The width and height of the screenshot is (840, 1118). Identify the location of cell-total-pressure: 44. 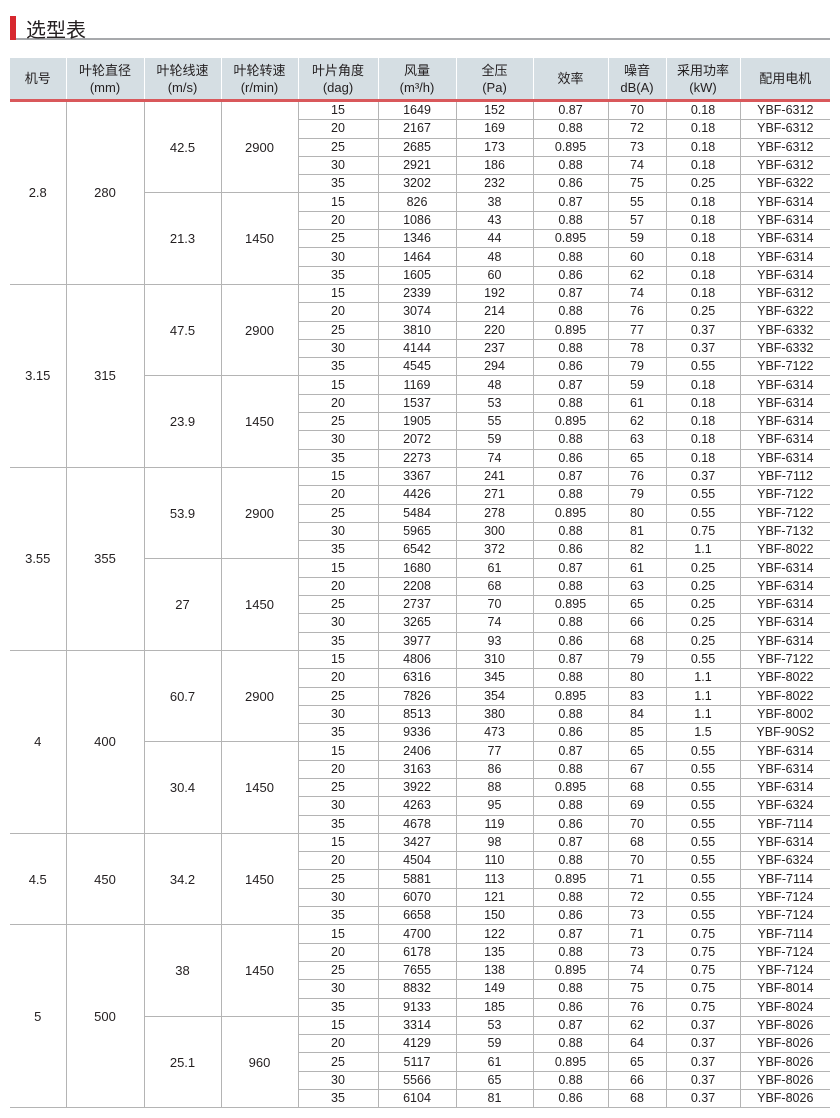
(494, 239).